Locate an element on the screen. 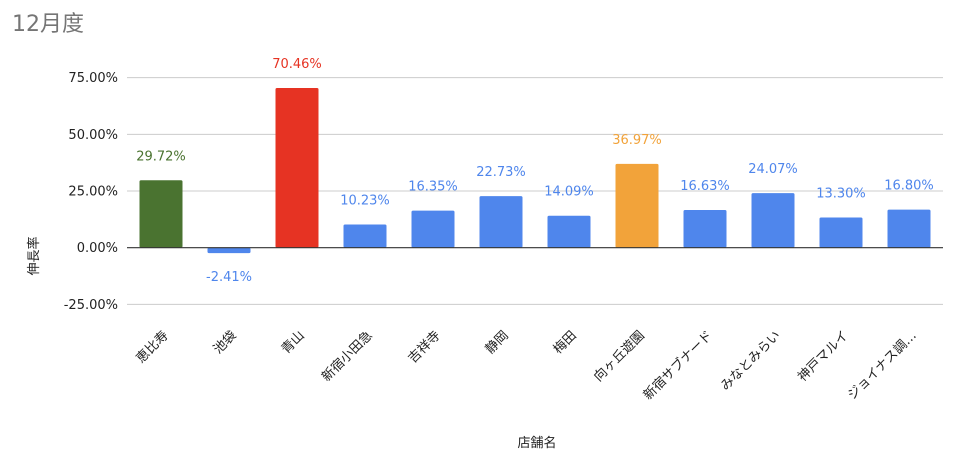 The image size is (960, 476). x-category-label: 青山 is located at coordinates (293, 342).